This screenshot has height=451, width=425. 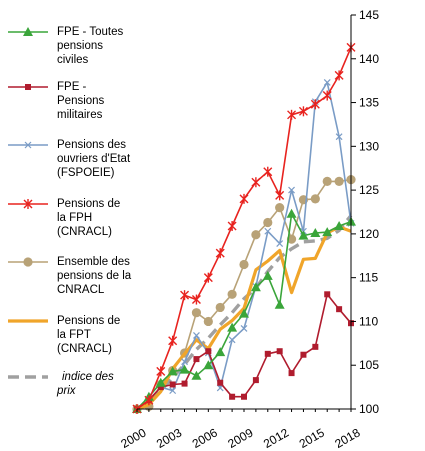 I want to click on x-tick-label: 2006, so click(x=205, y=438).